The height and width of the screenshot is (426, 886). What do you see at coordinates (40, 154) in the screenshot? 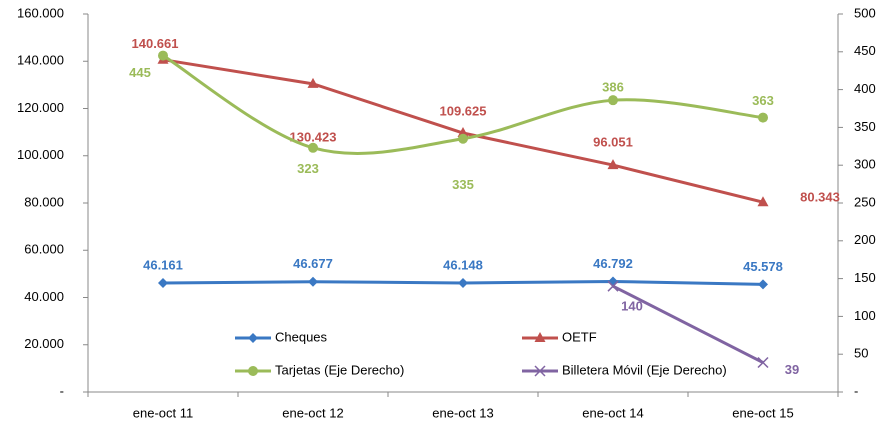
I see `y-tick-label: 100.000` at bounding box center [40, 154].